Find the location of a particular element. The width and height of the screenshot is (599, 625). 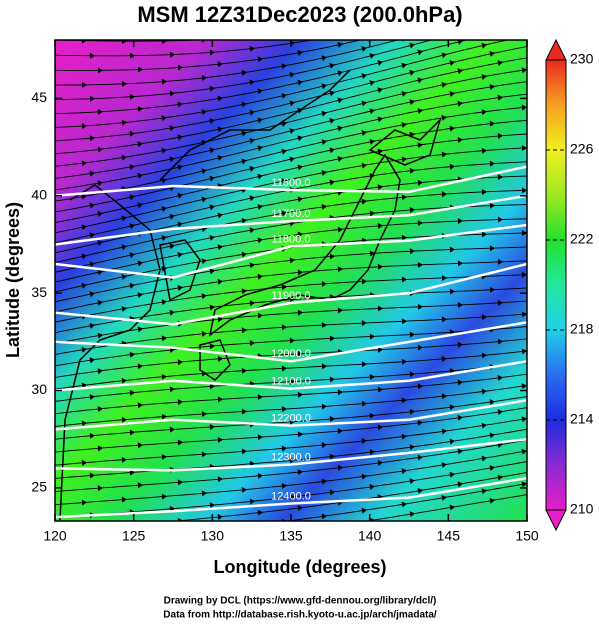

y-axis-label: Latitude (degrees) is located at coordinates (13, 280).